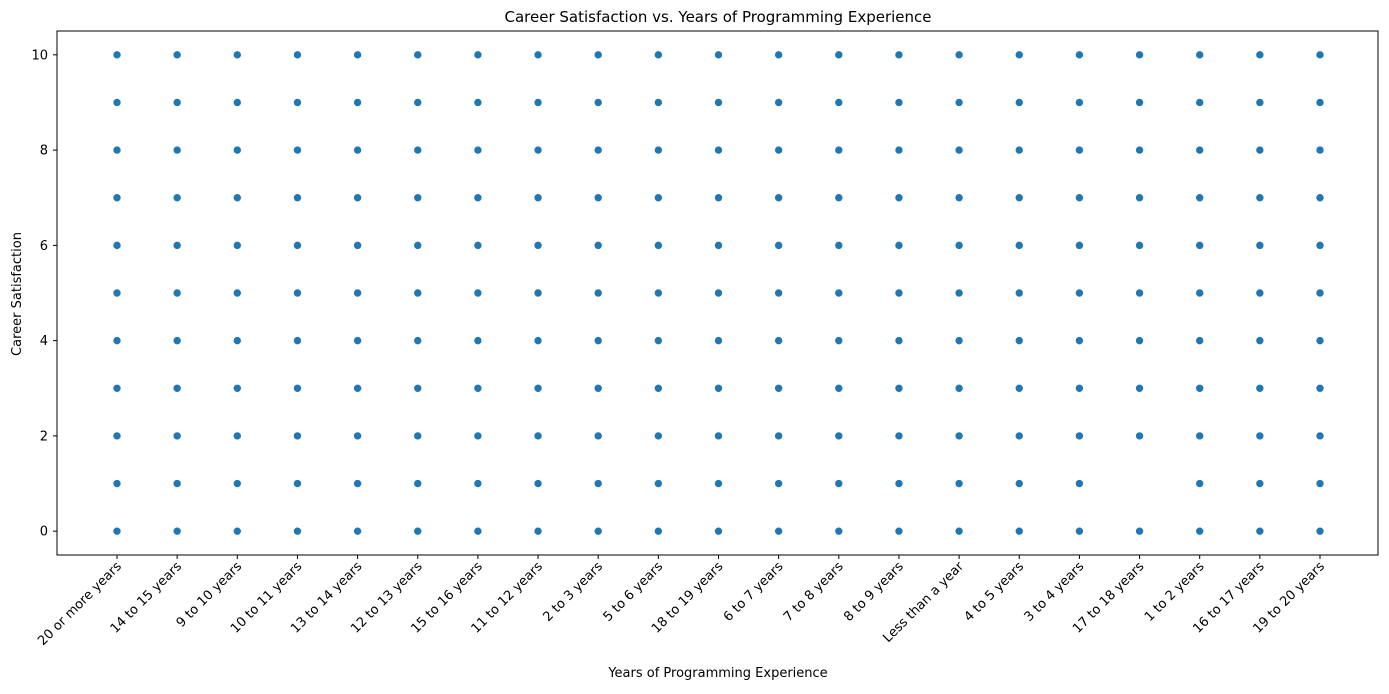  I want to click on x-tick-label: 20 or more years, so click(80, 604).